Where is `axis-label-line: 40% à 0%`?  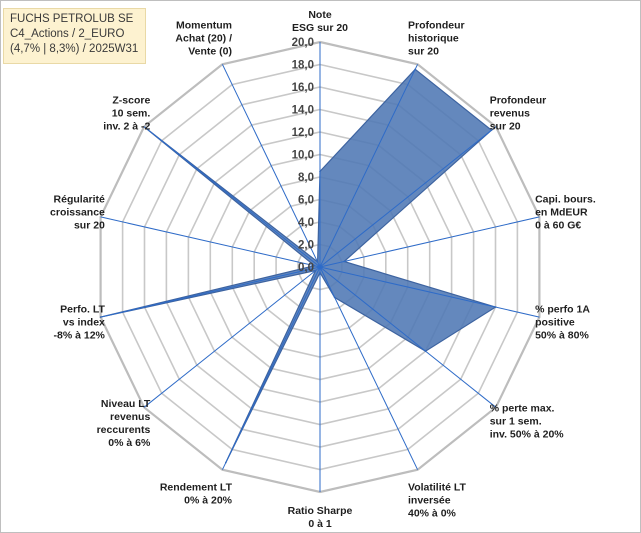
axis-label-line: 40% à 0% is located at coordinates (432, 514).